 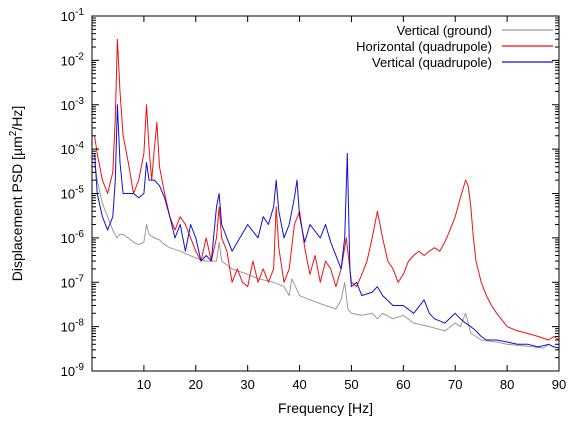 What do you see at coordinates (403, 384) in the screenshot?
I see `x-tick-label: 60` at bounding box center [403, 384].